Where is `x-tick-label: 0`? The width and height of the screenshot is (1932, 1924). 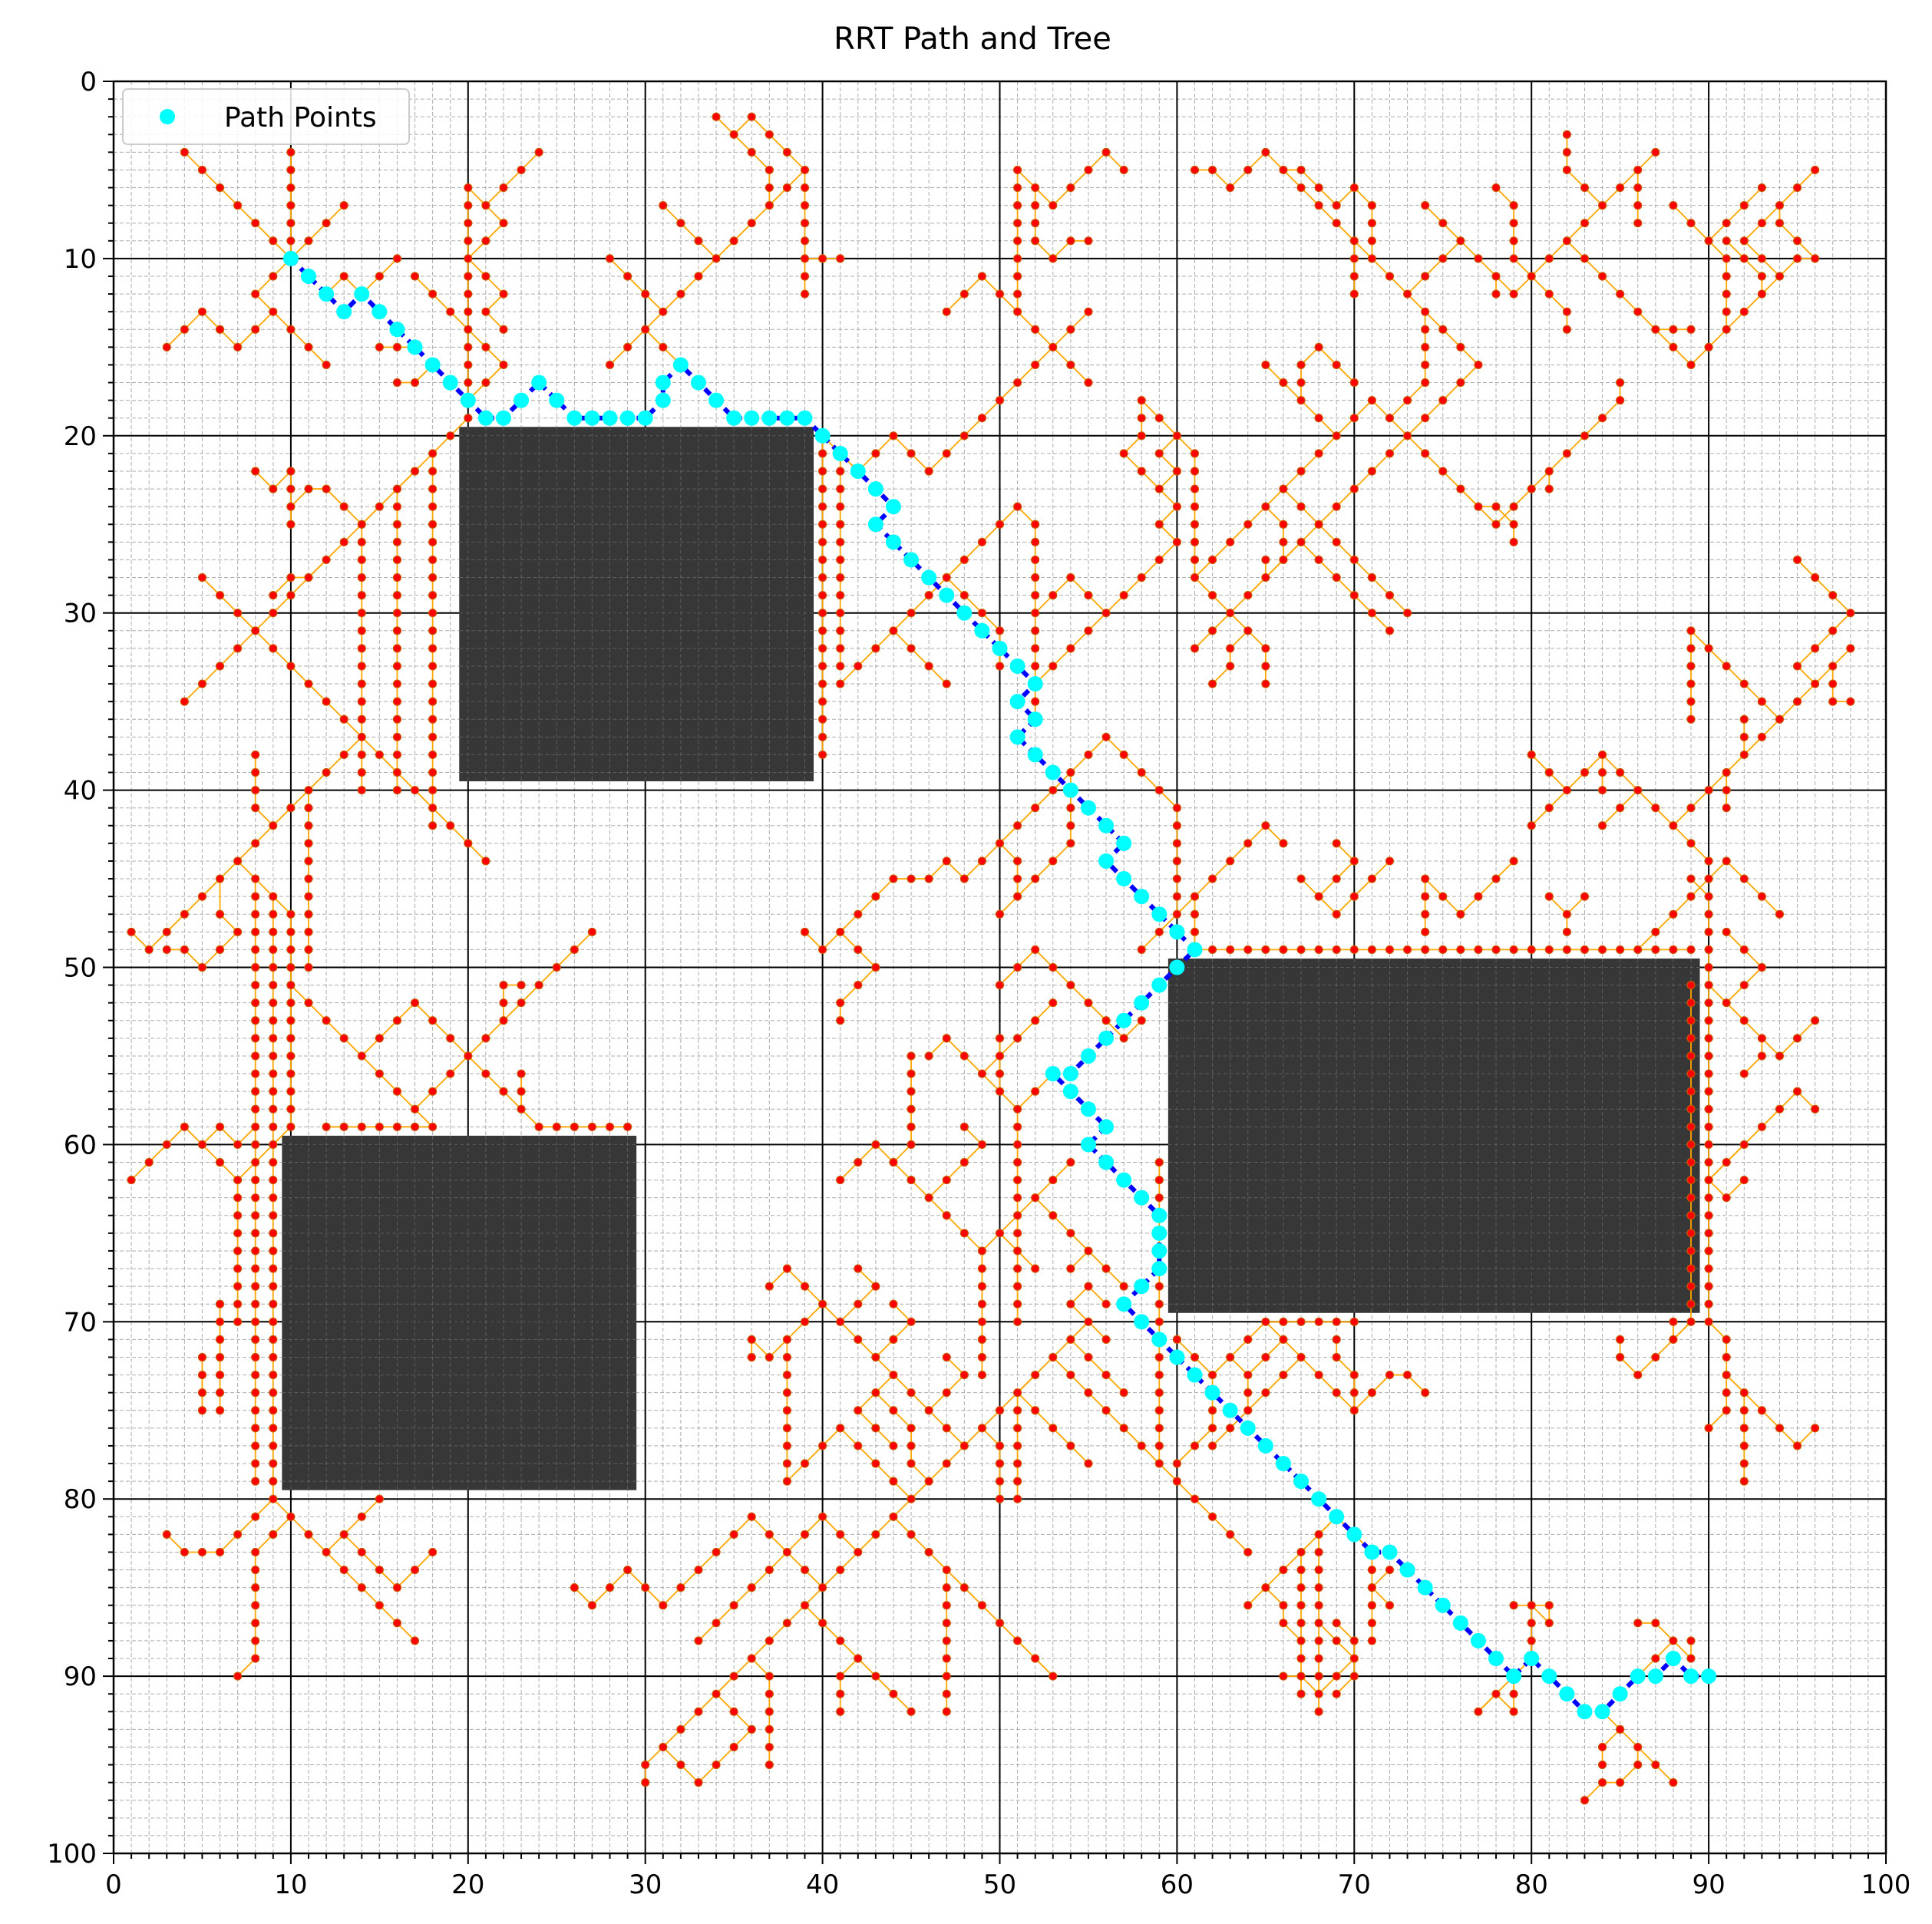
x-tick-label: 0 is located at coordinates (113, 1885).